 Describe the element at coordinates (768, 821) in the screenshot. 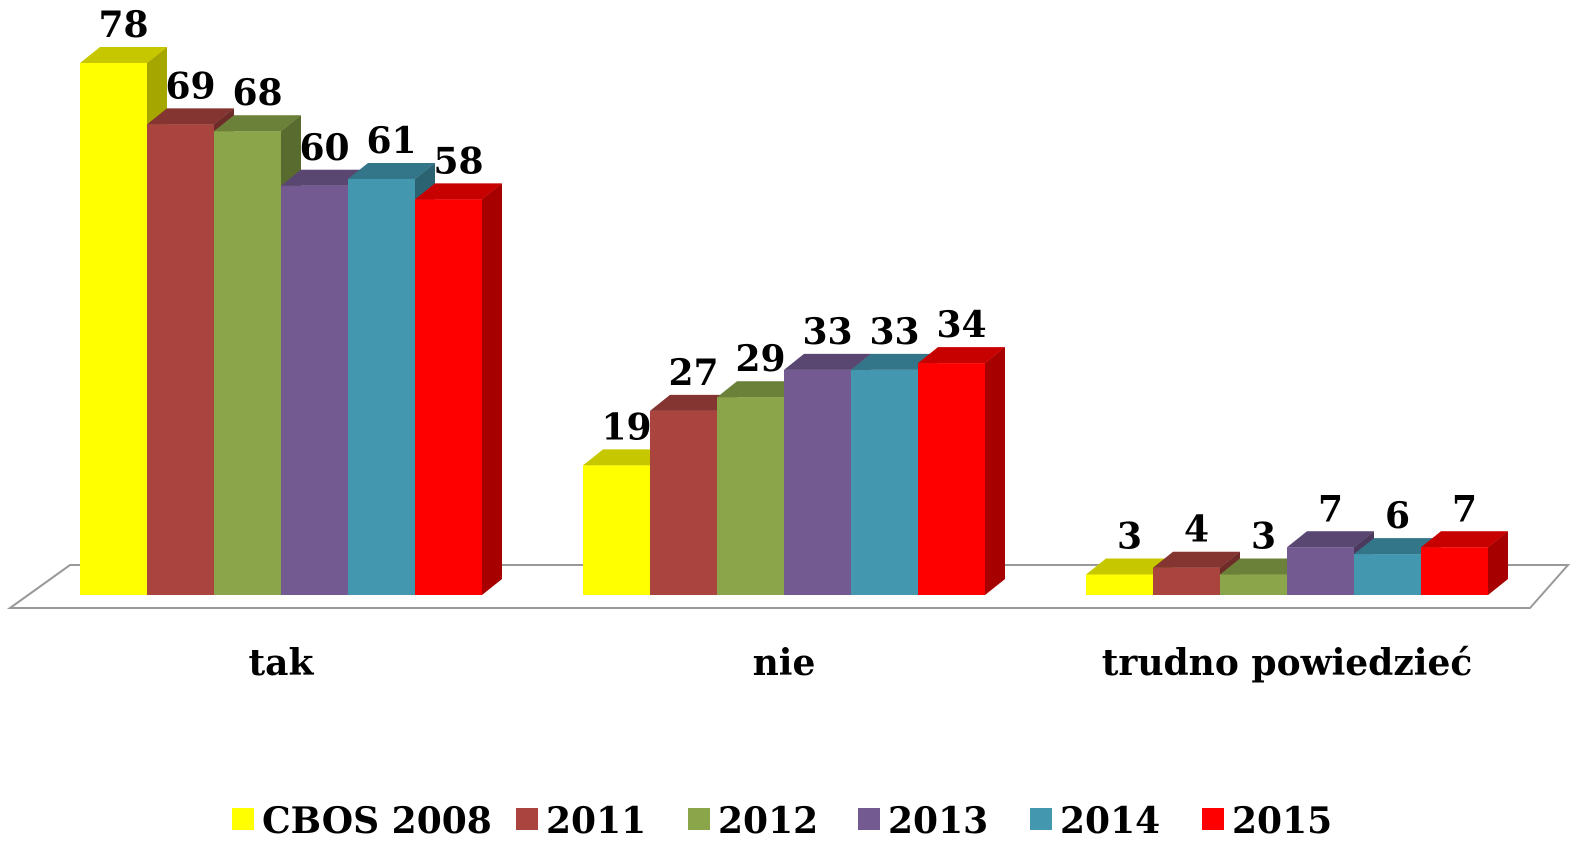

I see `legend-label: 2012` at that location.